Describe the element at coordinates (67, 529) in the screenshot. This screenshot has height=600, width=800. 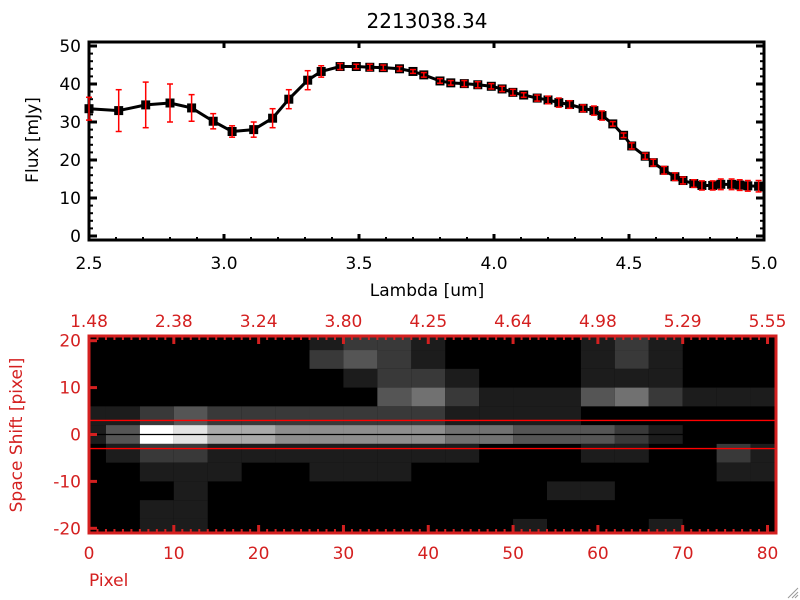
I see `y-tick-label: -20` at that location.